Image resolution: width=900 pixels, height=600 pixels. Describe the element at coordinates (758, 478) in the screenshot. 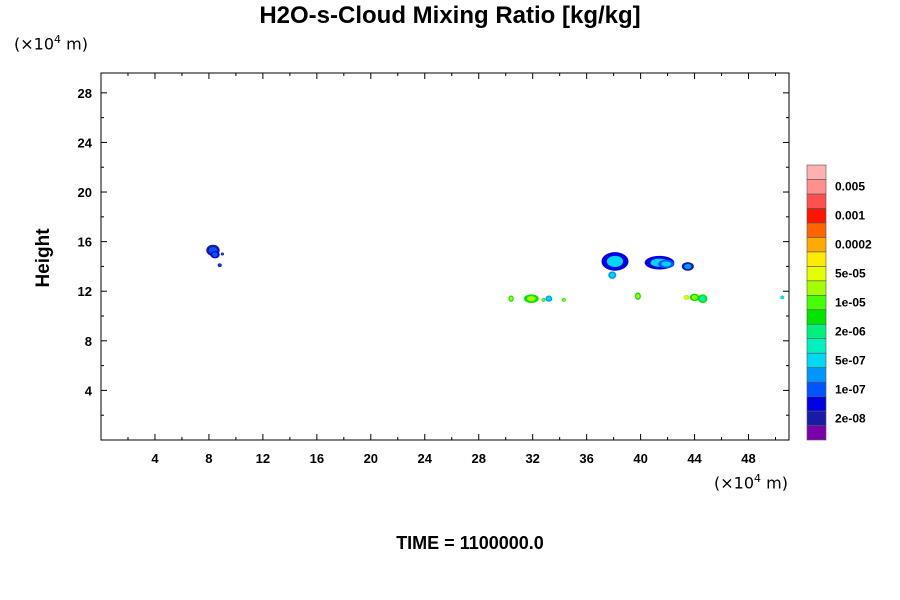

I see `x-unit-exponent: 4` at that location.